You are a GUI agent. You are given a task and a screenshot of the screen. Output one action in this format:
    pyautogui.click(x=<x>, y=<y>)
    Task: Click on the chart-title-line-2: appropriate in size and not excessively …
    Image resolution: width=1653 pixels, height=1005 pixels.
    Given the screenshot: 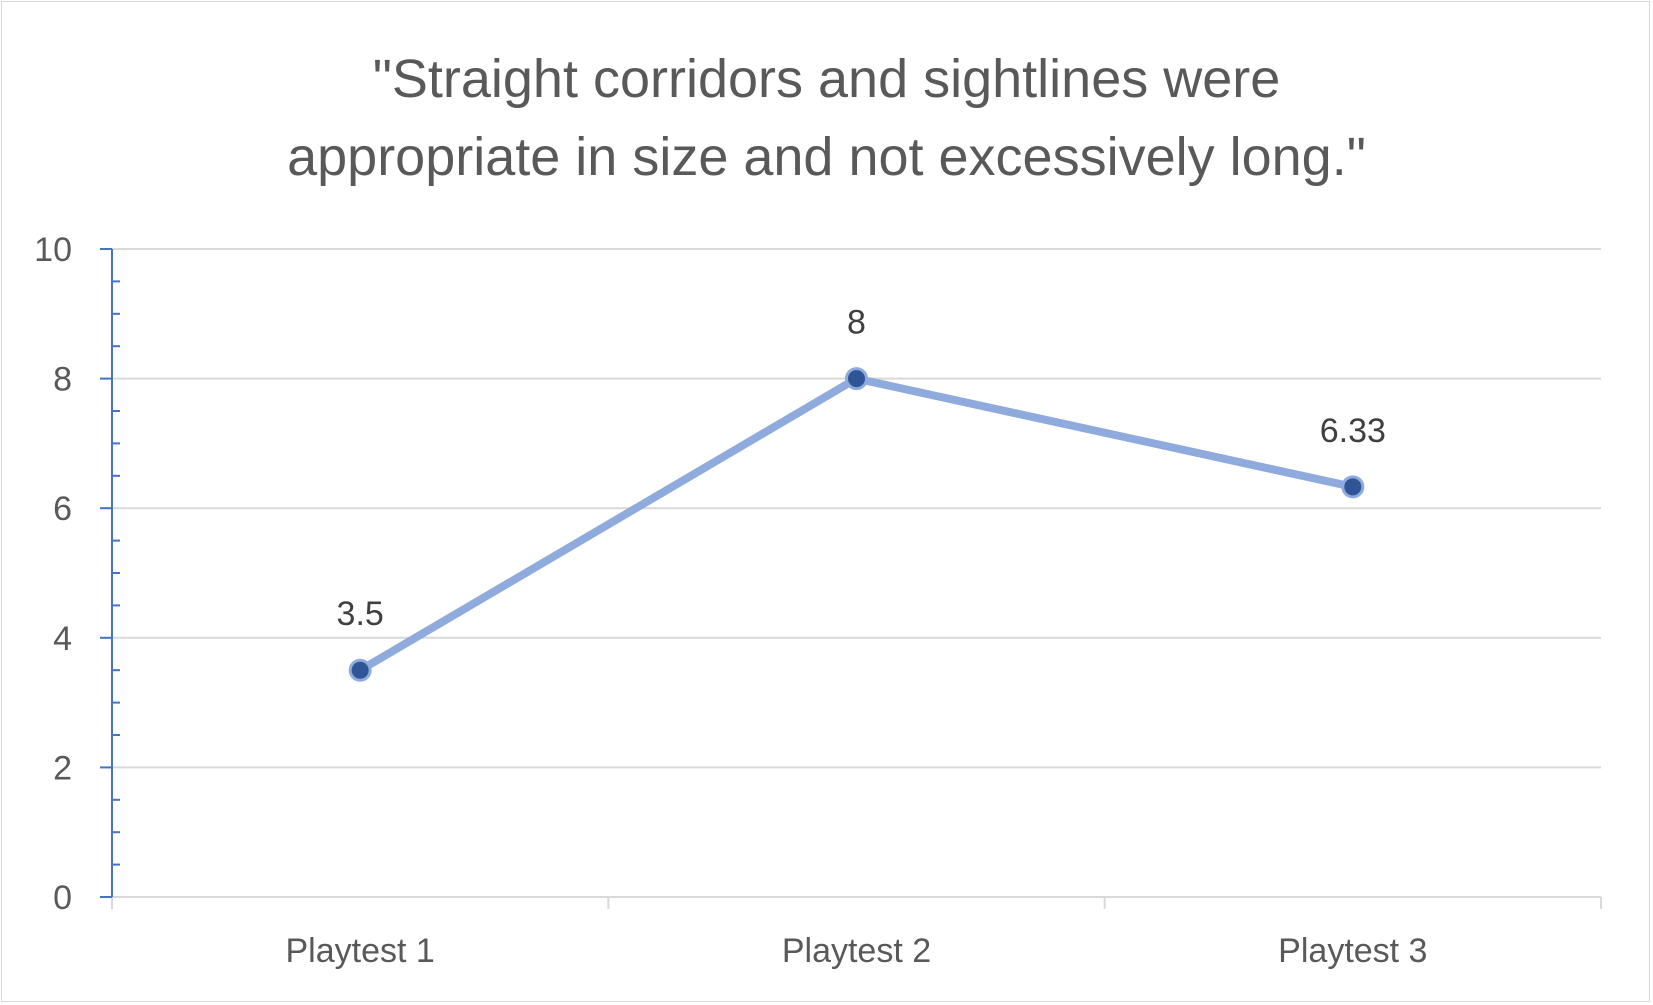 What is the action you would take?
    pyautogui.click(x=826, y=157)
    